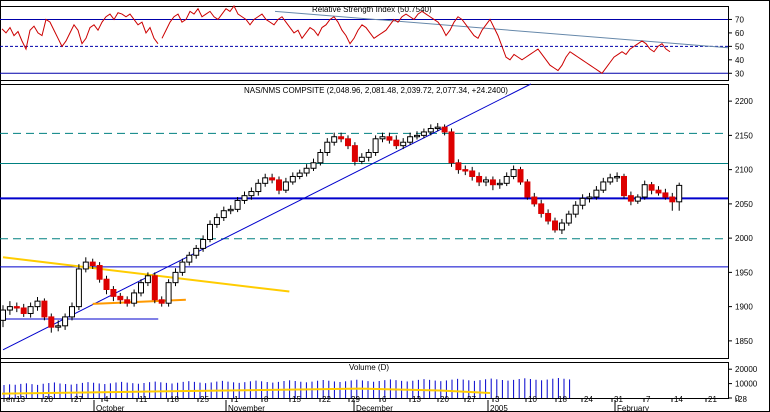  What do you see at coordinates (143, 399) in the screenshot?
I see `x-tick-label: 11` at bounding box center [143, 399].